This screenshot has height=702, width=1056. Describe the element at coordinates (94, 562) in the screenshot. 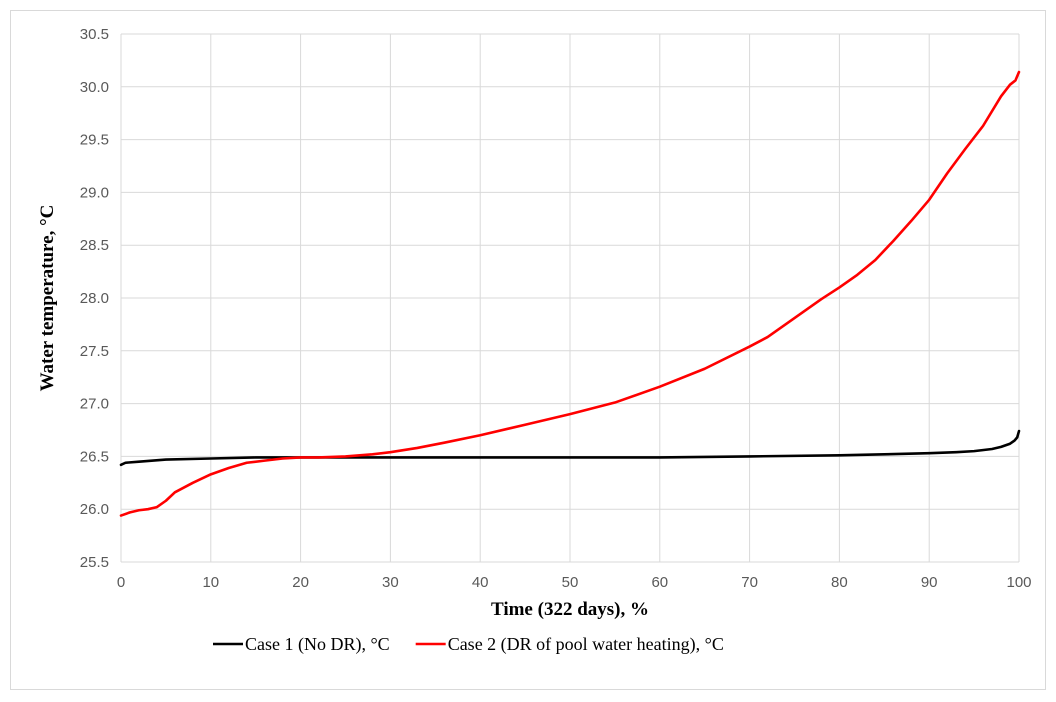

I see `y-tick-label: 25.5` at that location.